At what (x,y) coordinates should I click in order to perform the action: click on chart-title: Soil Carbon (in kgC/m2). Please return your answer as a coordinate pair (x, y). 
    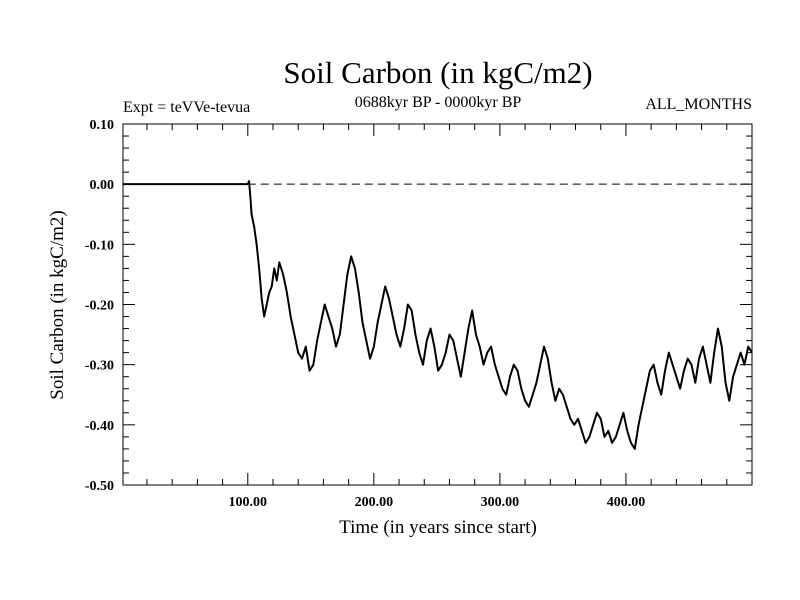
    Looking at the image, I should click on (437, 72).